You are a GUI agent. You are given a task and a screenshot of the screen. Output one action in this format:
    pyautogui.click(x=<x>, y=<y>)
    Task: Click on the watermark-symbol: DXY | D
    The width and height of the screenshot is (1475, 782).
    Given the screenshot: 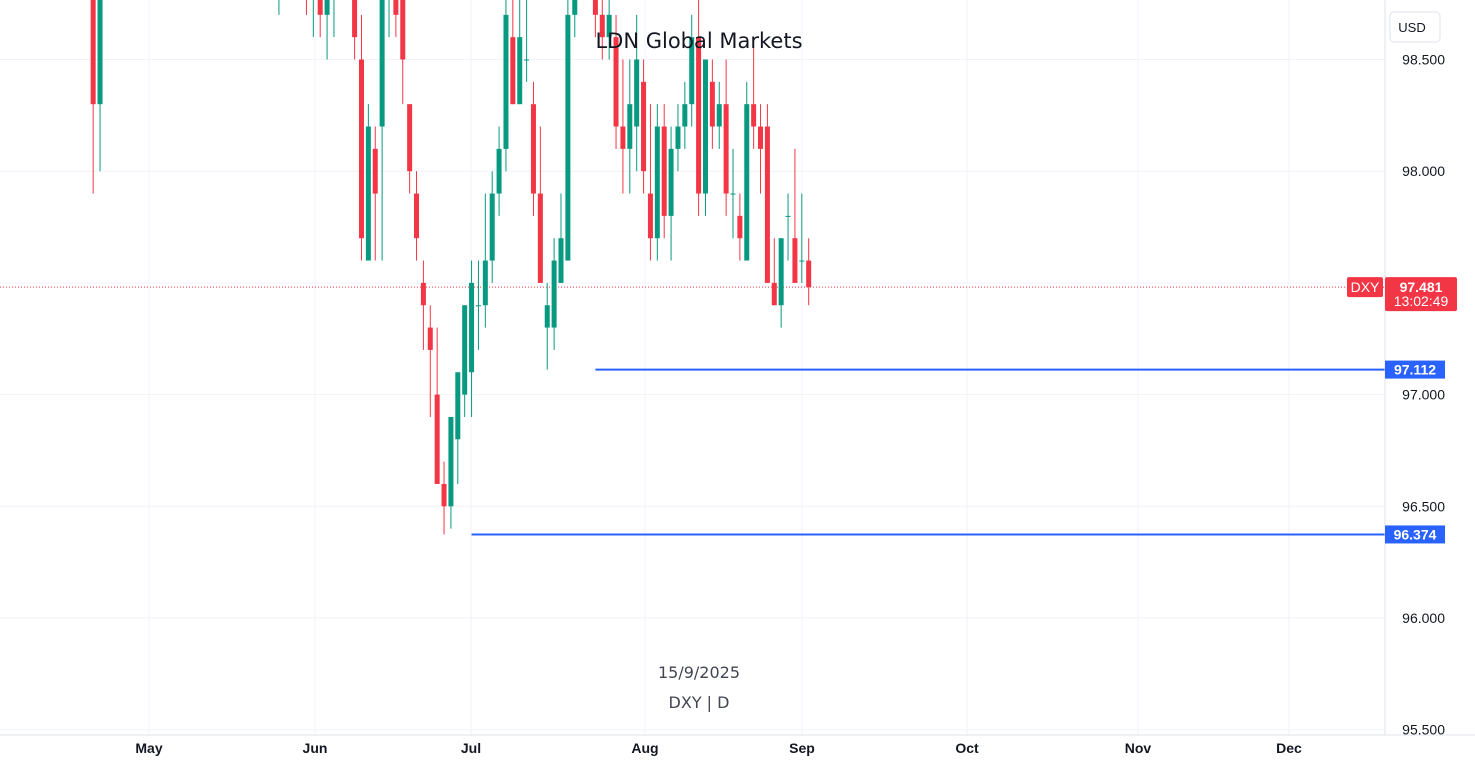 What is the action you would take?
    pyautogui.click(x=699, y=702)
    